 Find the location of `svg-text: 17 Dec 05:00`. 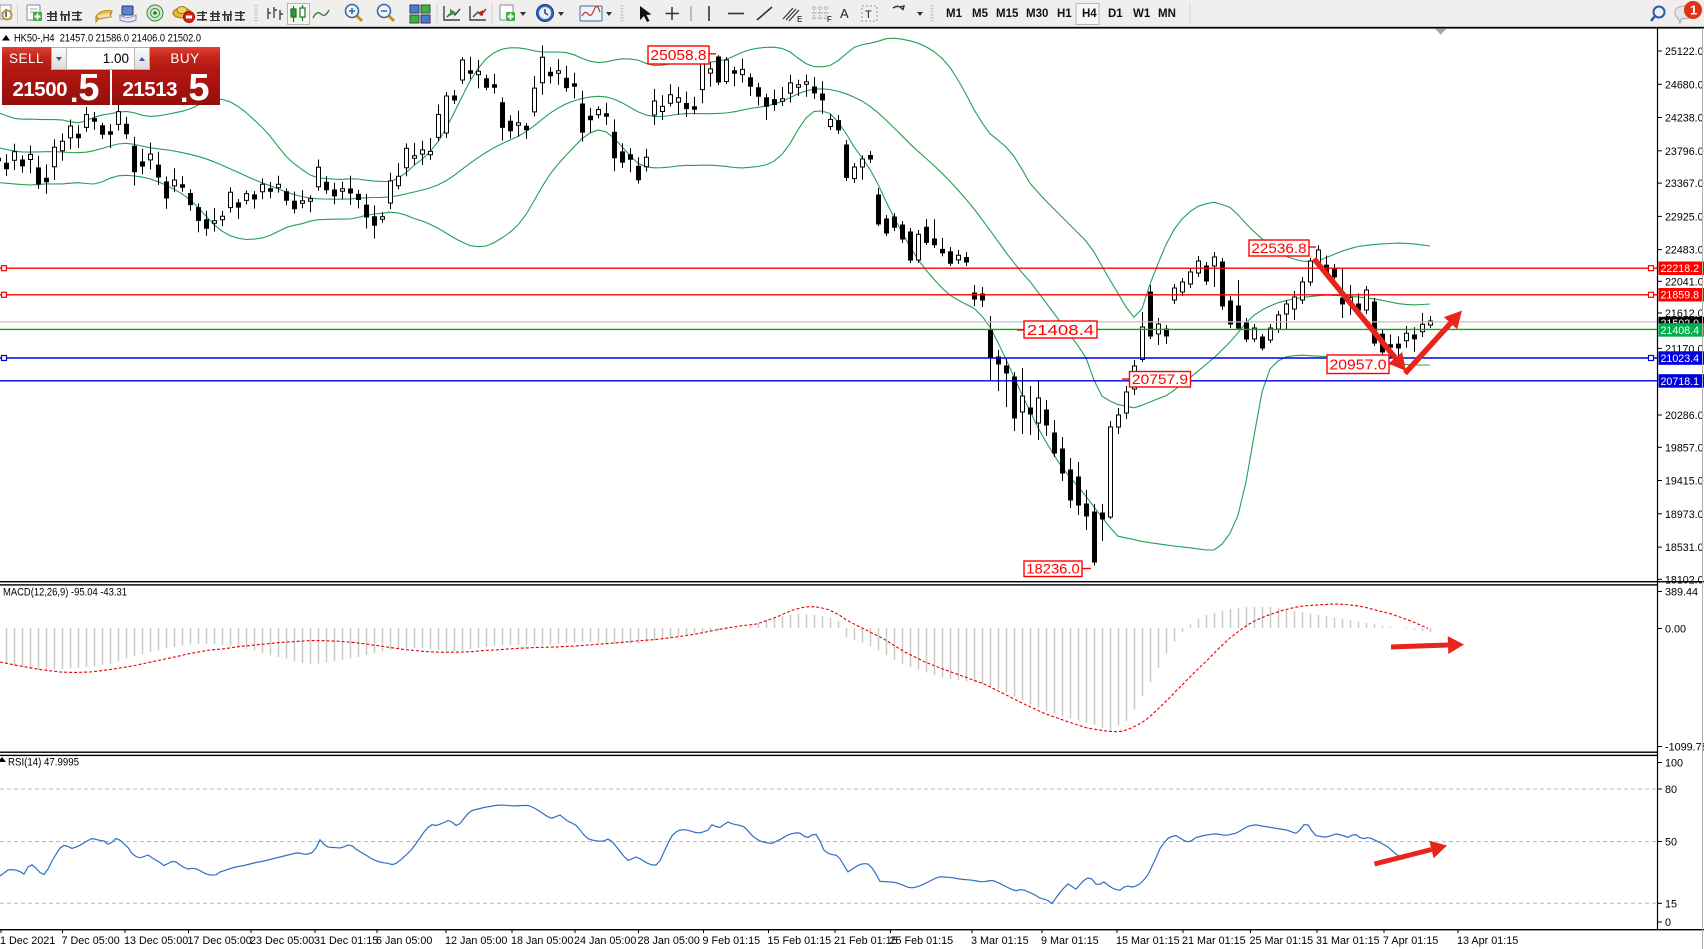

svg-text: 17 Dec 05:00 is located at coordinates (220, 941).